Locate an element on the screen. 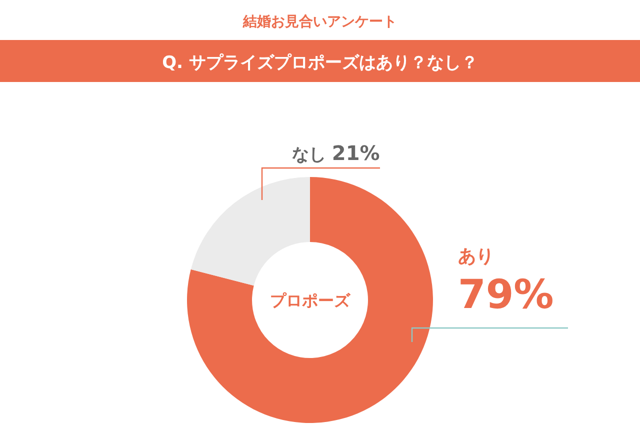 This screenshot has width=640, height=436. slice-label: なし is located at coordinates (312, 155).